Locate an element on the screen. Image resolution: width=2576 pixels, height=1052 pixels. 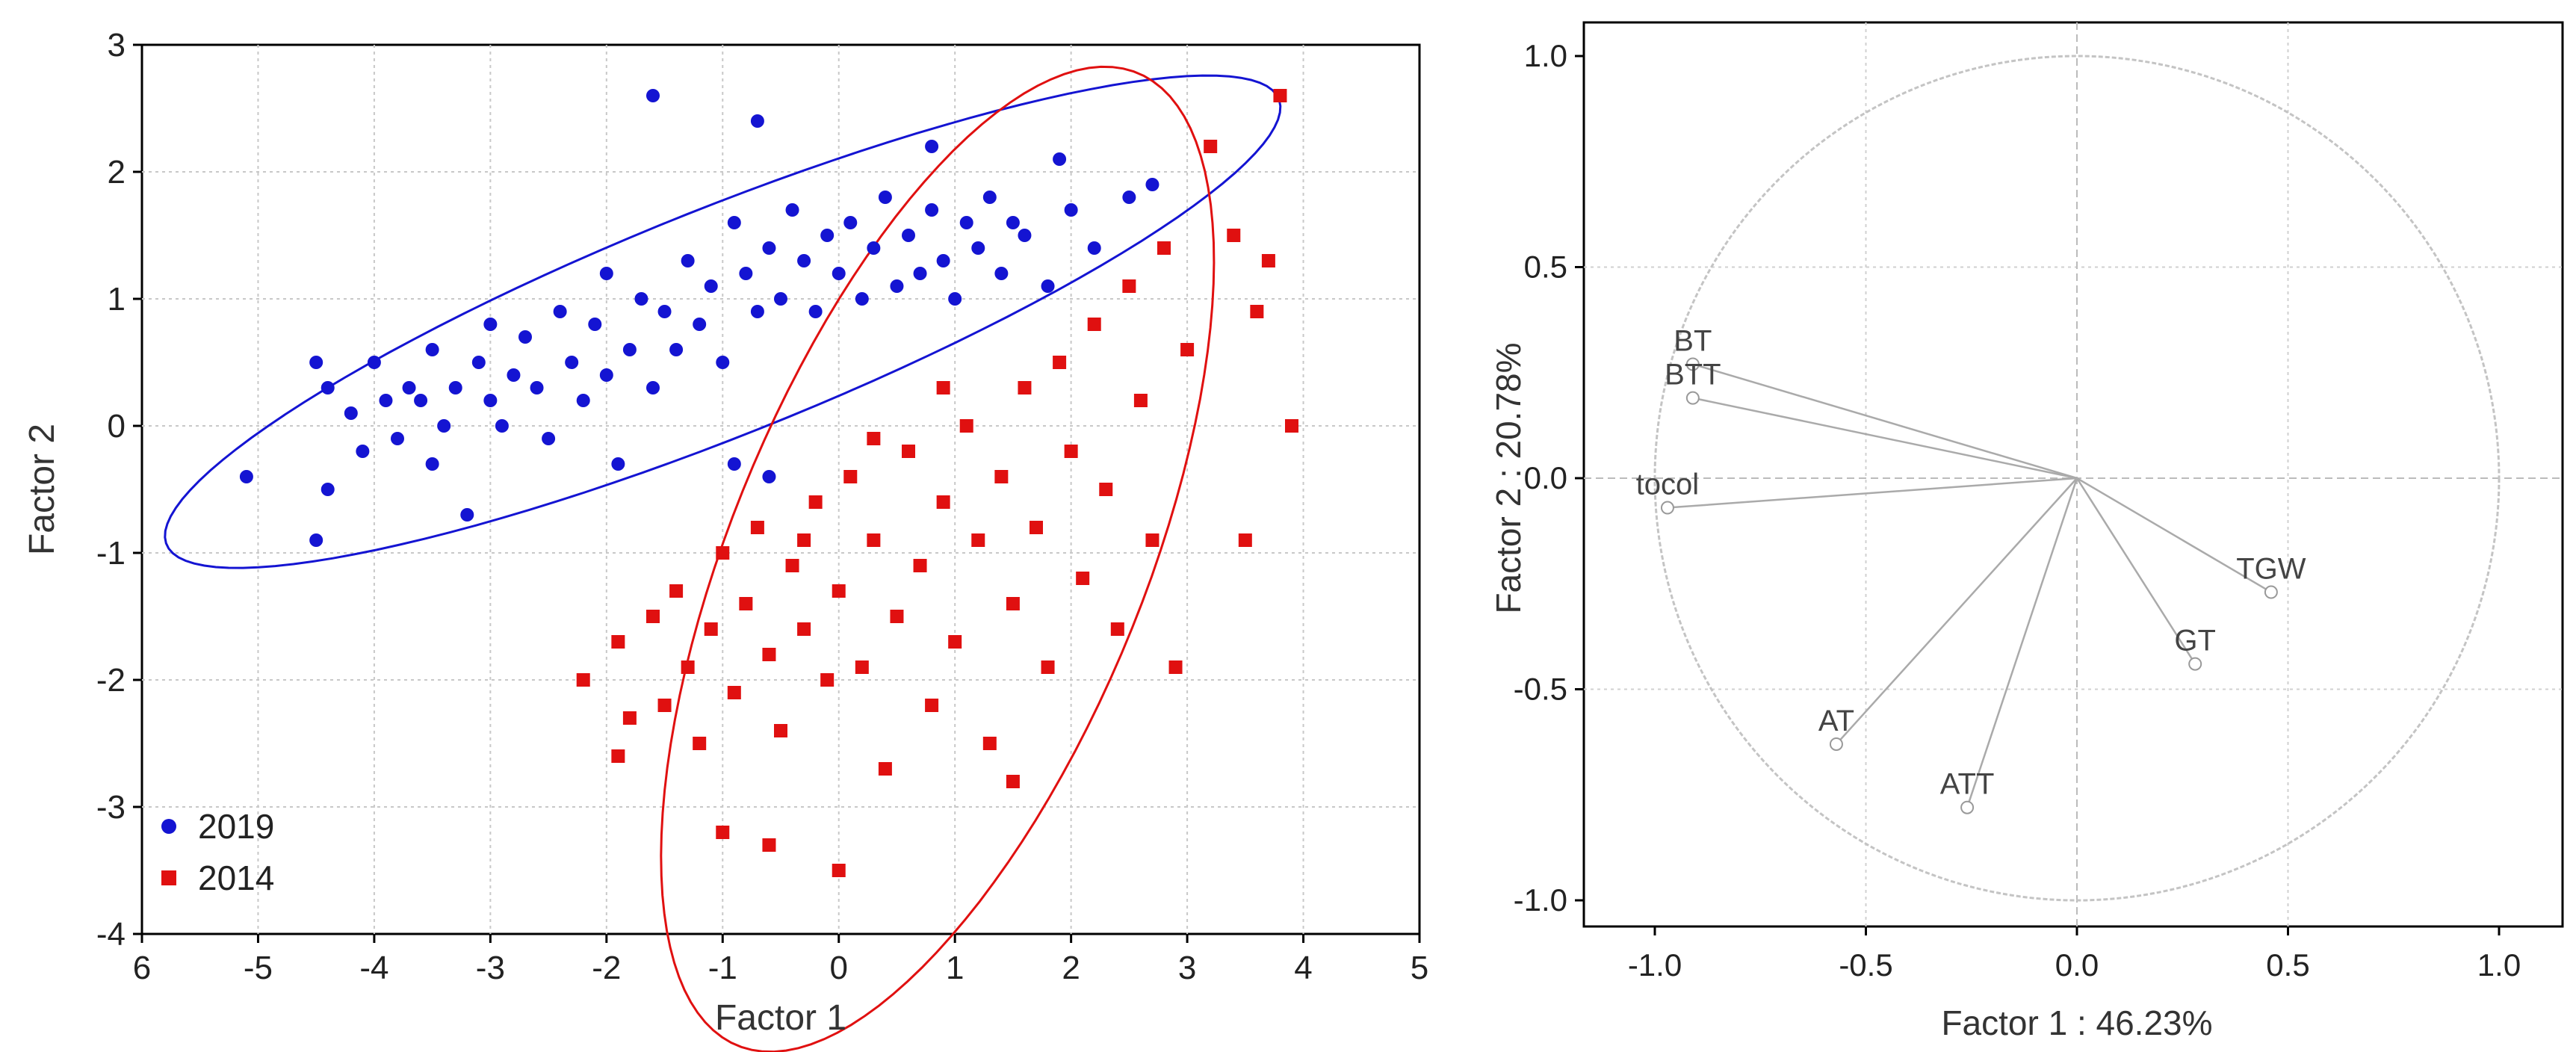
y-axis-title-1: Factor 2 is located at coordinates (42, 489).